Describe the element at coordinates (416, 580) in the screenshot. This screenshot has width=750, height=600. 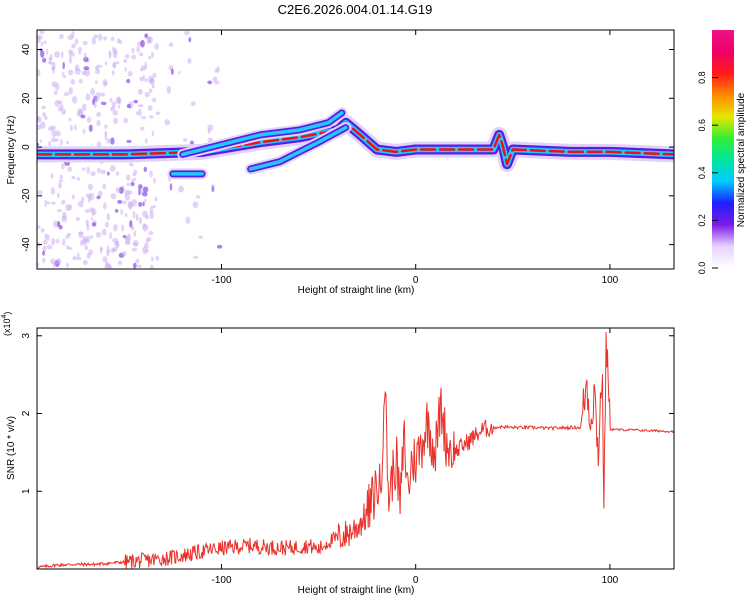
I see `snr-x-tick-label: 0` at that location.